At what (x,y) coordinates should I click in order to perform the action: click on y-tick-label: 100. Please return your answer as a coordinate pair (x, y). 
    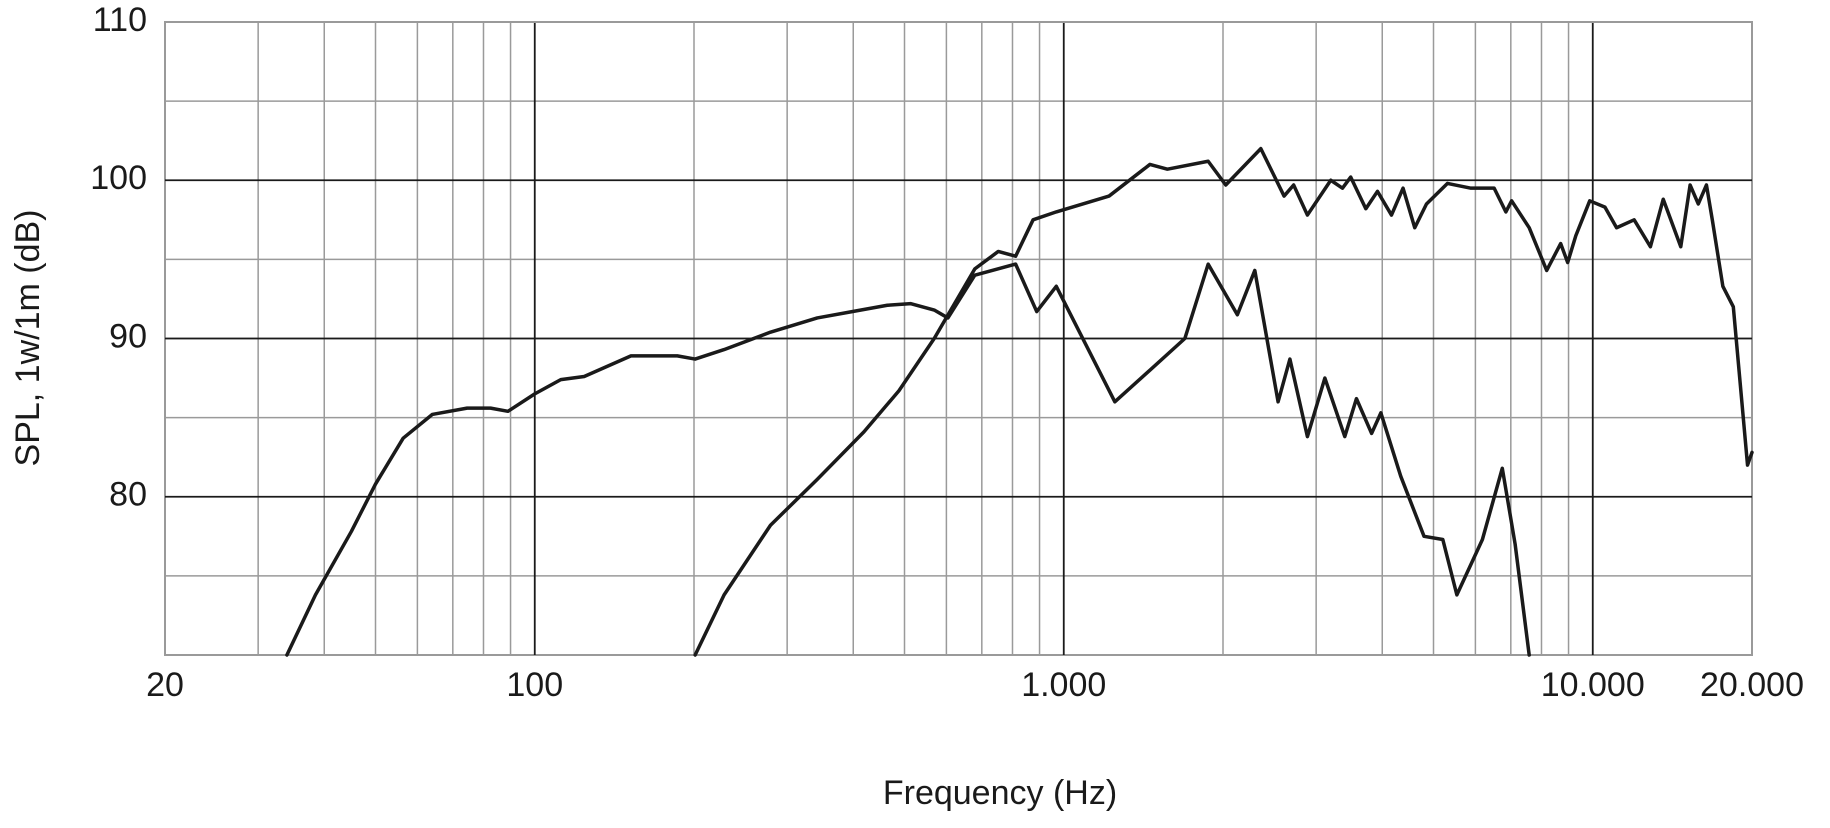
    Looking at the image, I should click on (118, 178).